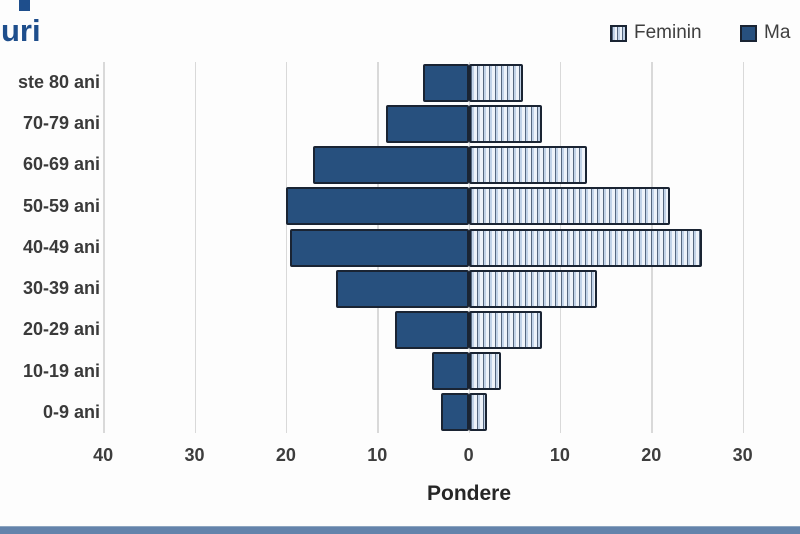  What do you see at coordinates (61, 205) in the screenshot?
I see `category-label: 50-59 ani` at bounding box center [61, 205].